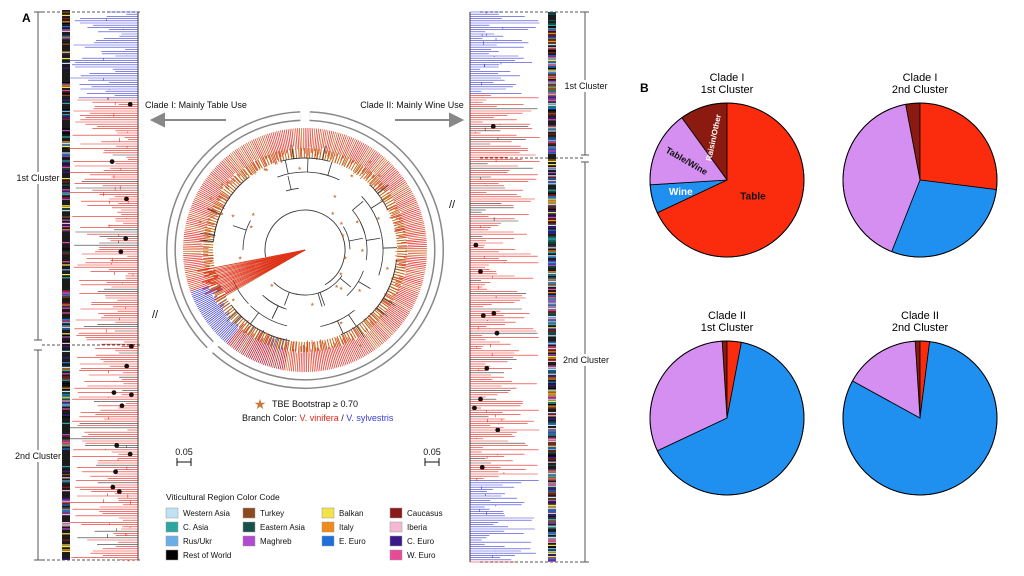 Image resolution: width=1024 pixels, height=576 pixels. Describe the element at coordinates (476, 245) in the screenshot. I see `tree-node-marker` at that location.